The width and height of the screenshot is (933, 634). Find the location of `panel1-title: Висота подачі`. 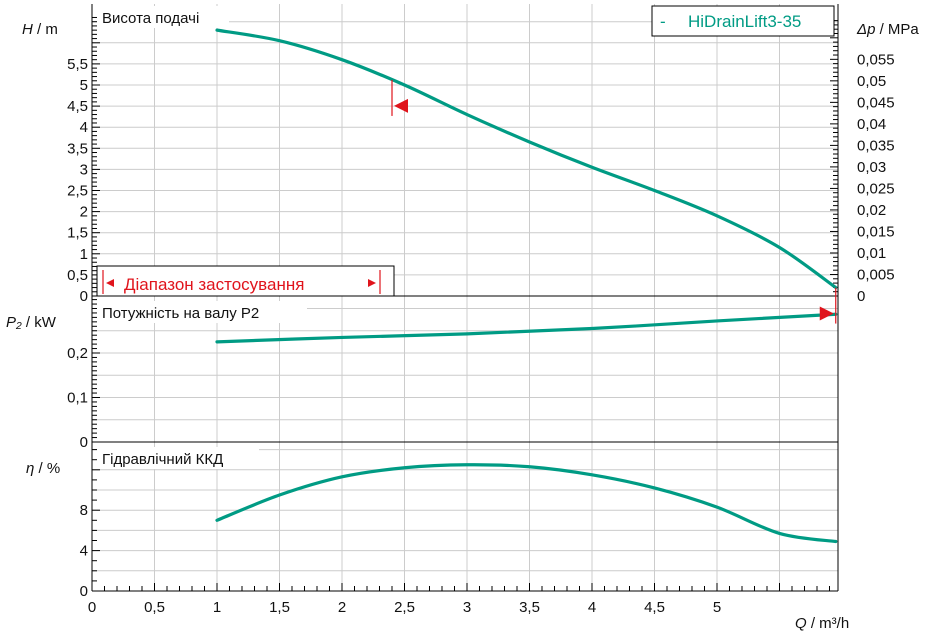

panel1-title: Висота подачі is located at coordinates (150, 18).